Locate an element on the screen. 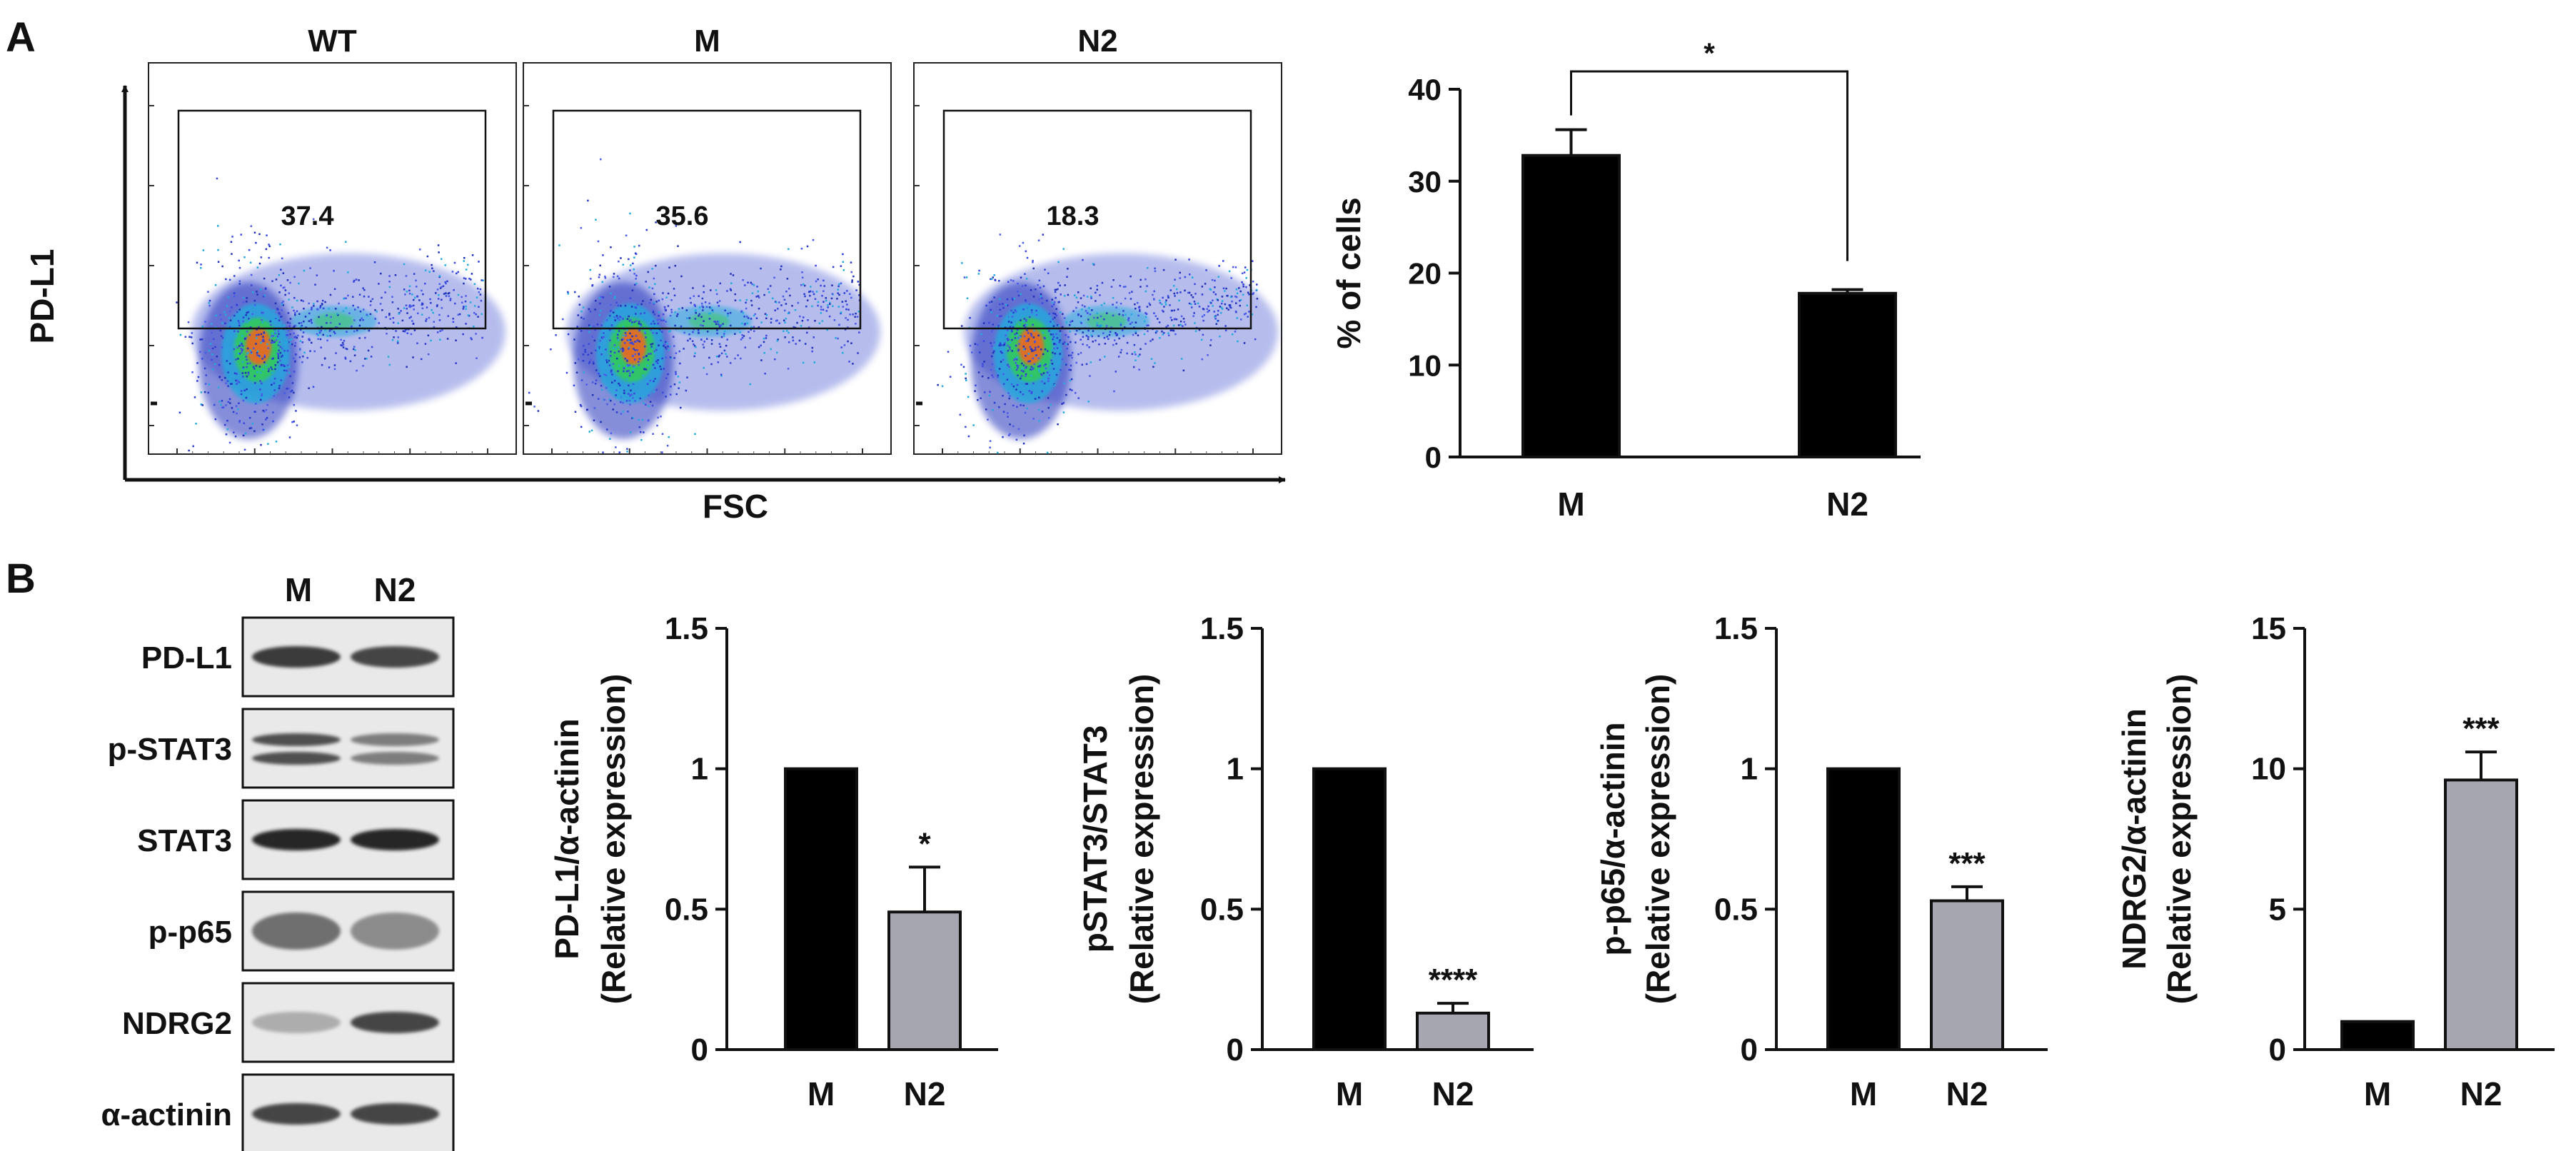 This screenshot has height=1151, width=2576. blot-row-ndrg2: NDRG2 is located at coordinates (288, 1022).